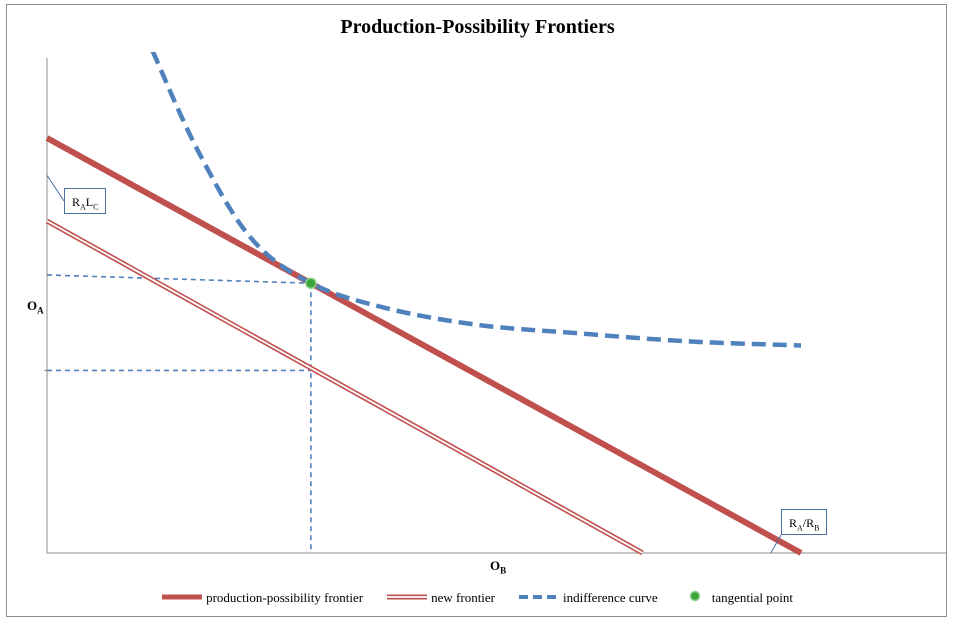 Image resolution: width=955 pixels, height=623 pixels. I want to click on legend-label: indifference curve, so click(610, 597).